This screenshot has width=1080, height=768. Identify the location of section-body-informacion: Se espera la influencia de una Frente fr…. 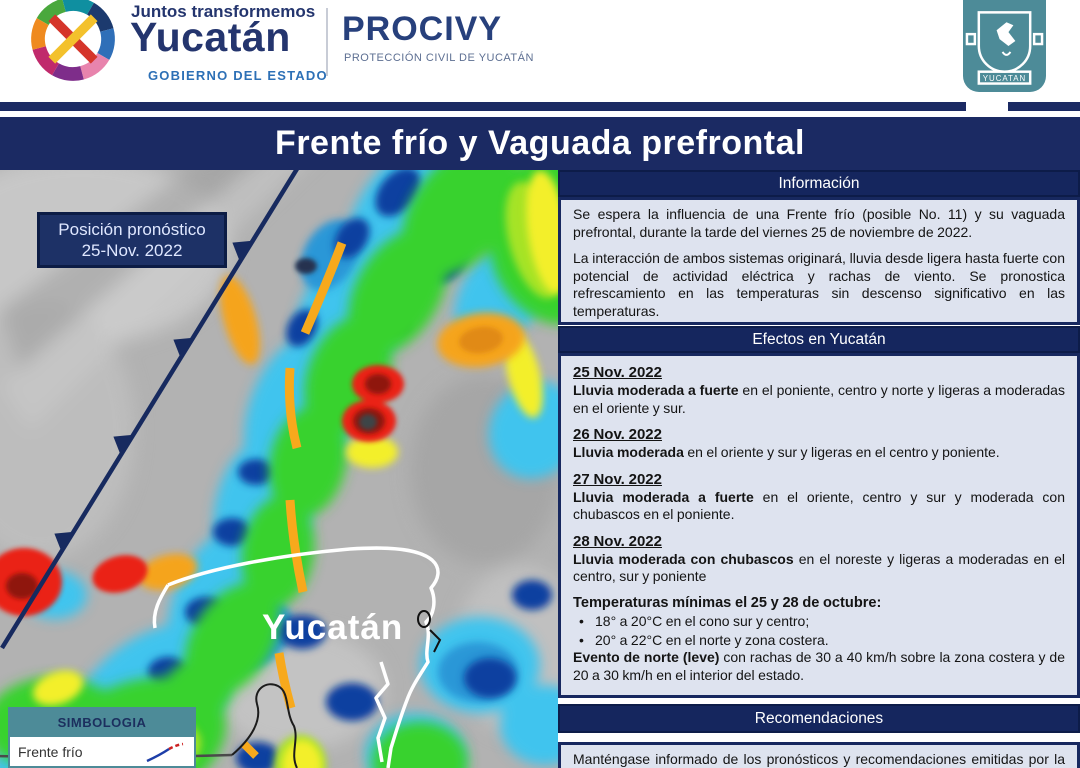
(819, 261).